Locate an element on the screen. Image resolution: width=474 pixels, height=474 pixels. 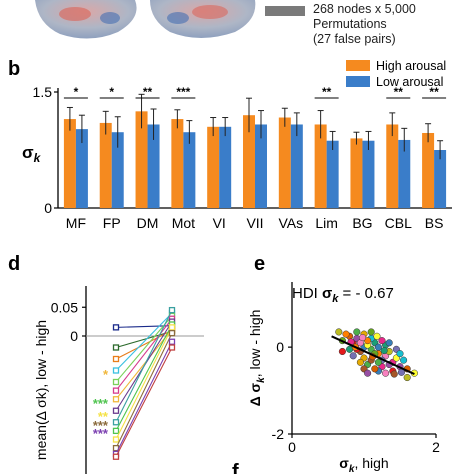
y-axis-label-d: mean(Δ σk), low - high is located at coordinates (41, 390).